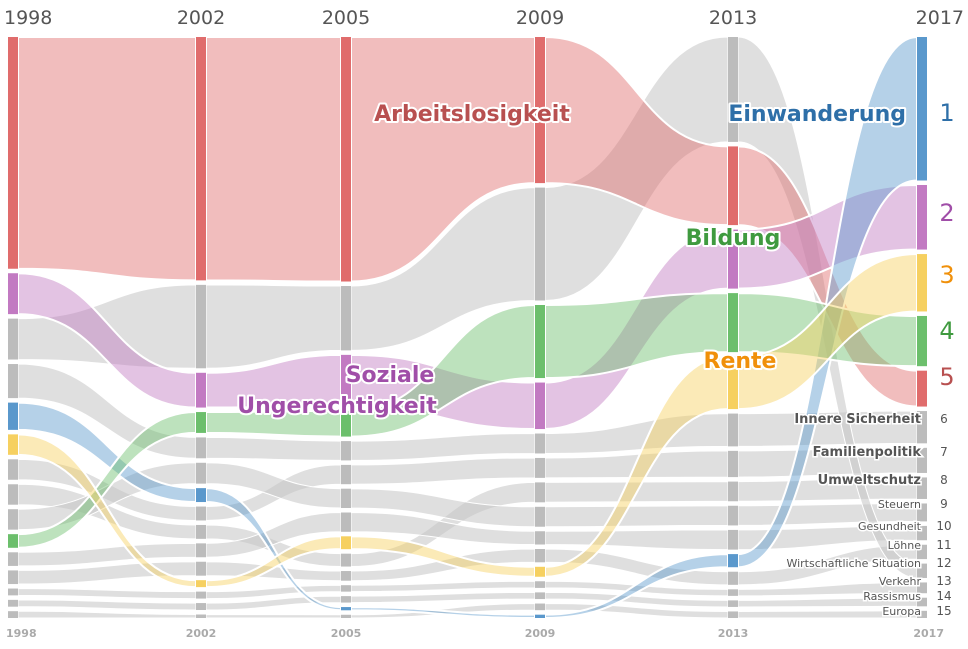 Image resolution: width=968 pixels, height=649 pixels. What do you see at coordinates (890, 526) in the screenshot?
I see `label-gesundheit: Gesundheit` at bounding box center [890, 526].